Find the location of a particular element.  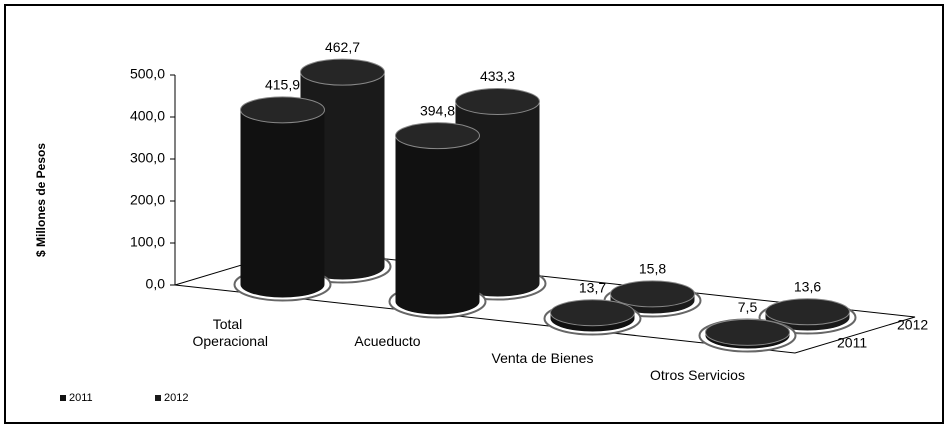

y-tick-label: 100,0 is located at coordinates (147, 242).